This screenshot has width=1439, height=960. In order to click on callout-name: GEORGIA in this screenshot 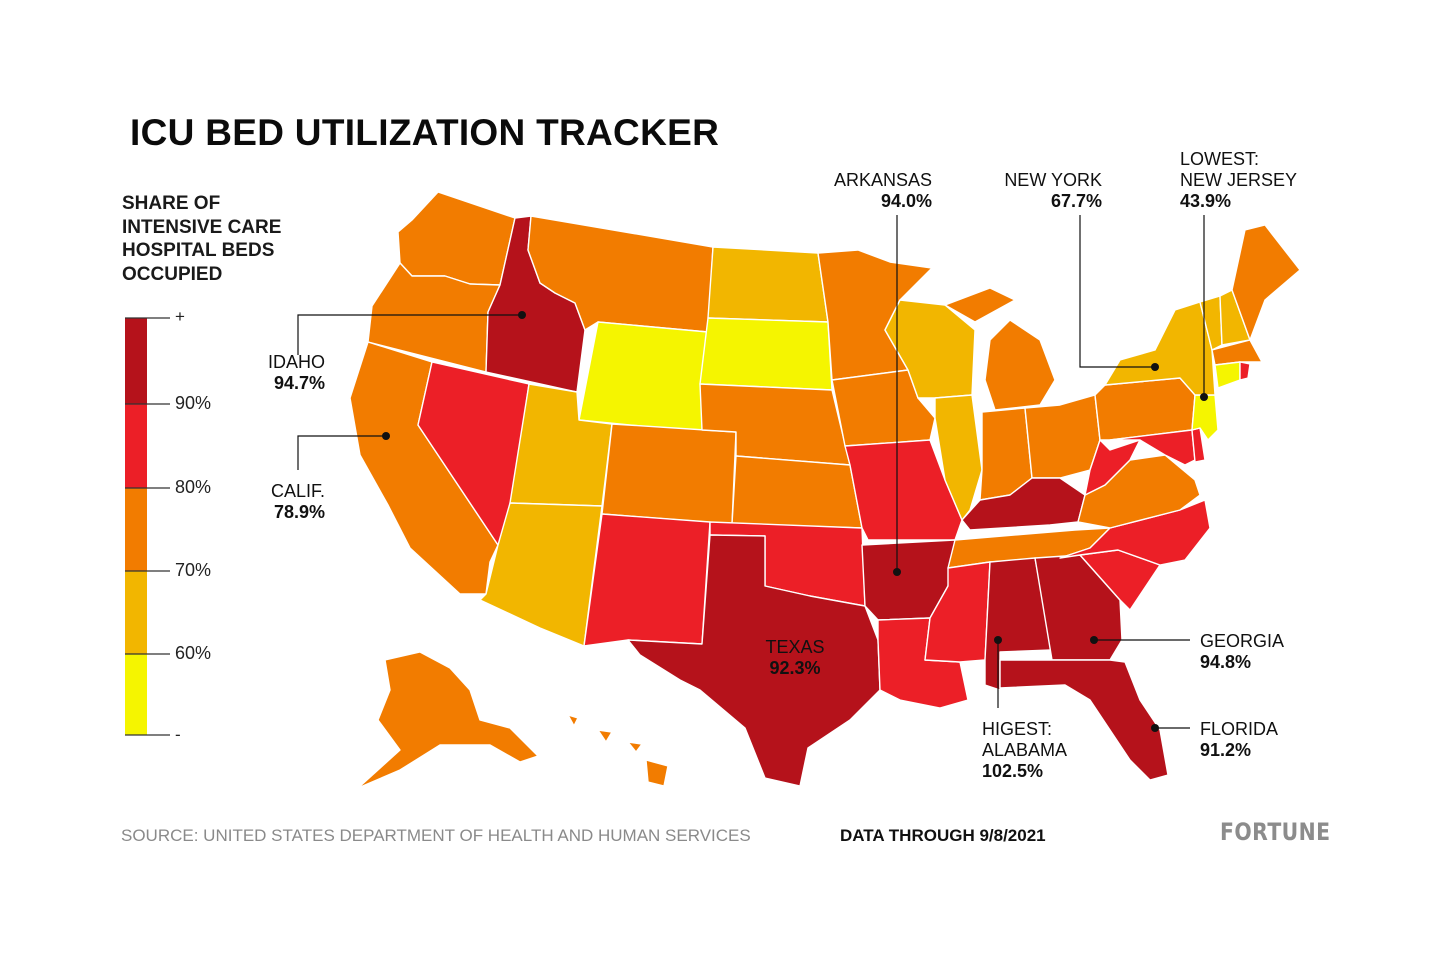, I will do `click(1242, 641)`.